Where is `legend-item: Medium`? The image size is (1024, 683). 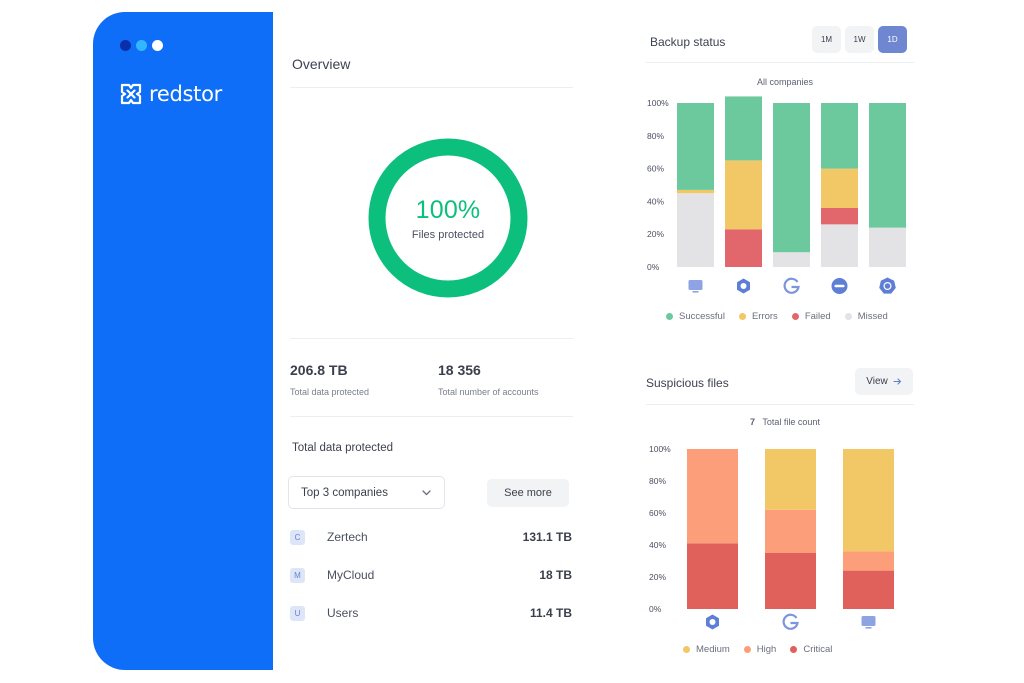
legend-item: Medium is located at coordinates (706, 649).